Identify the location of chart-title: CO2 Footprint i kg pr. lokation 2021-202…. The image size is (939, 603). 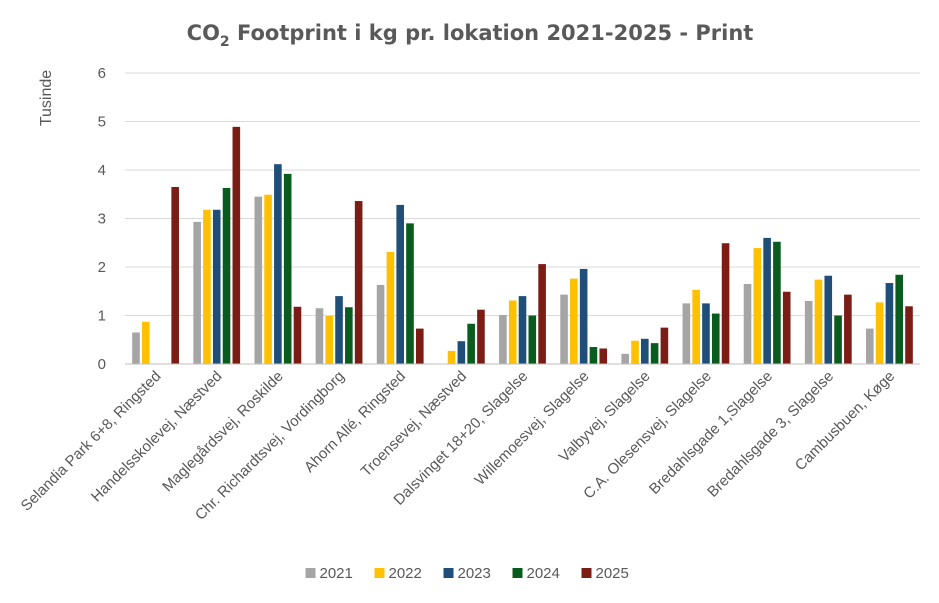
(470, 35).